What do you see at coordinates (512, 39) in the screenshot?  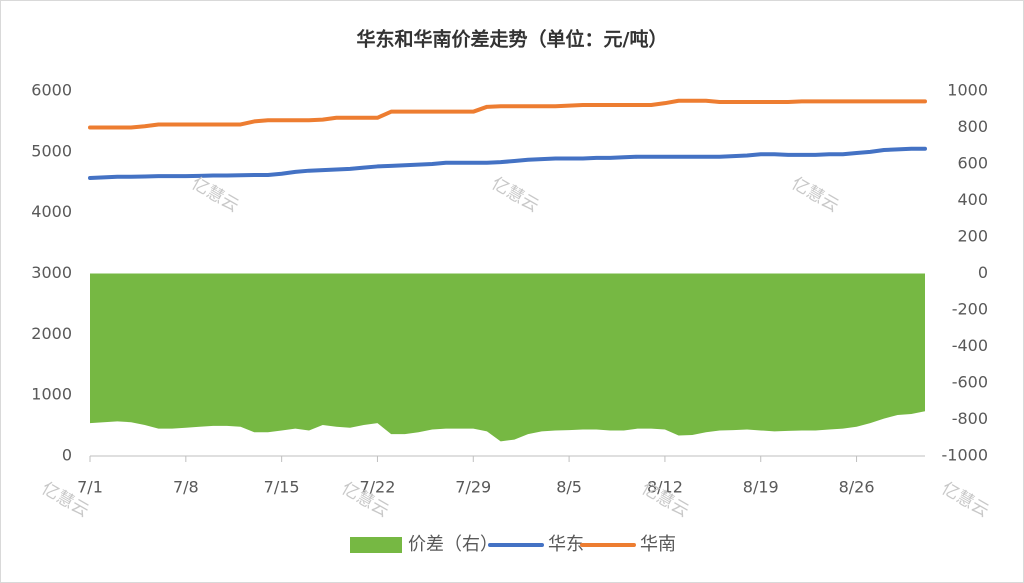 I see `chart-title: 华东和华南价差走势（单位：元/吨）` at bounding box center [512, 39].